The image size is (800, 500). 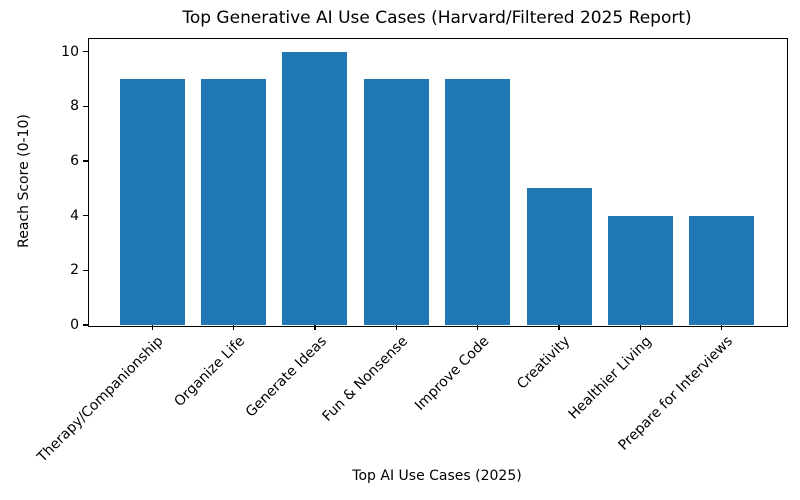 What do you see at coordinates (74, 215) in the screenshot?
I see `y-tick-label: 4` at bounding box center [74, 215].